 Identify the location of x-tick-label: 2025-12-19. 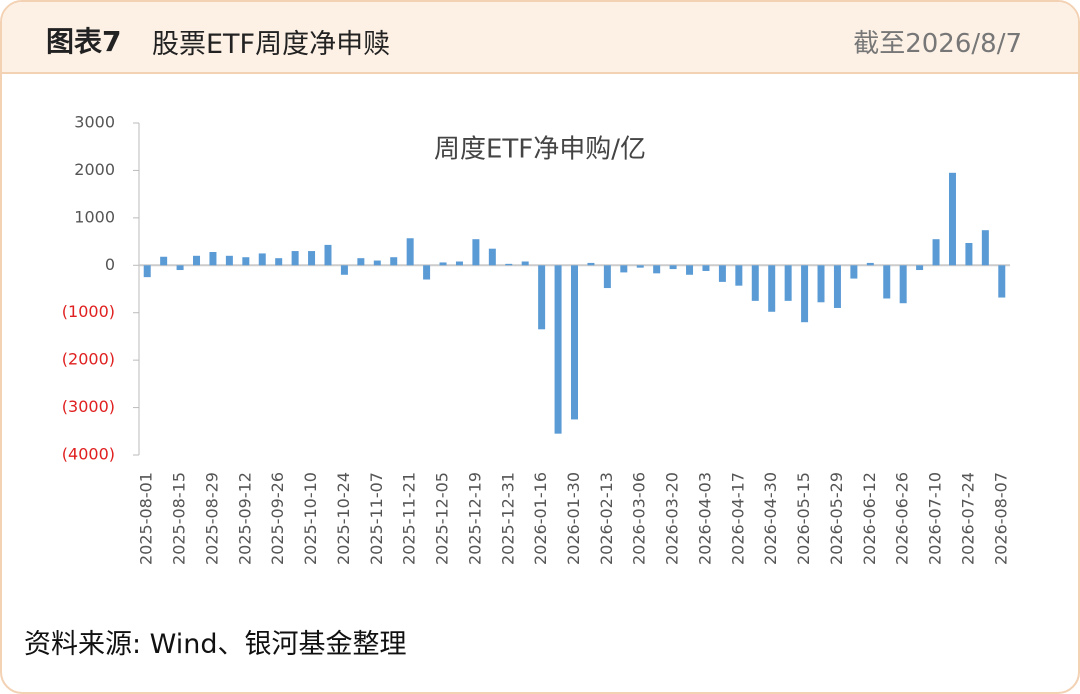
(474, 518).